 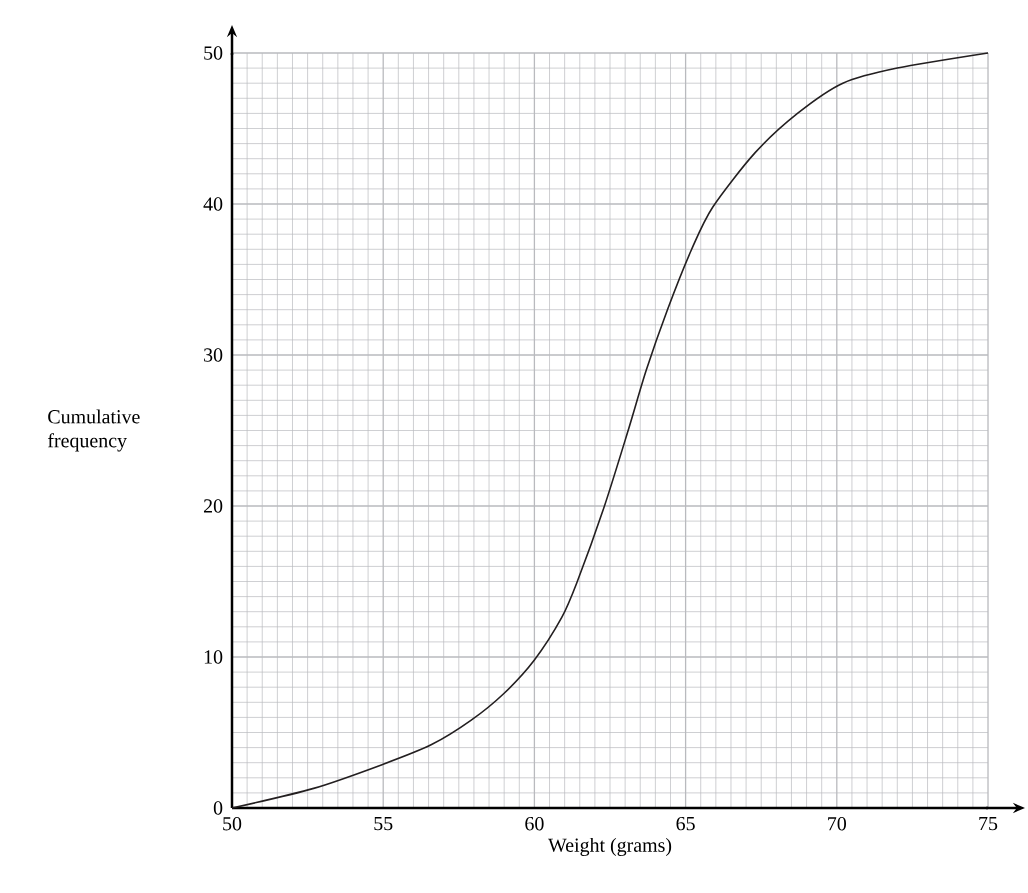 I want to click on x-tick-label: 60, so click(x=534, y=823).